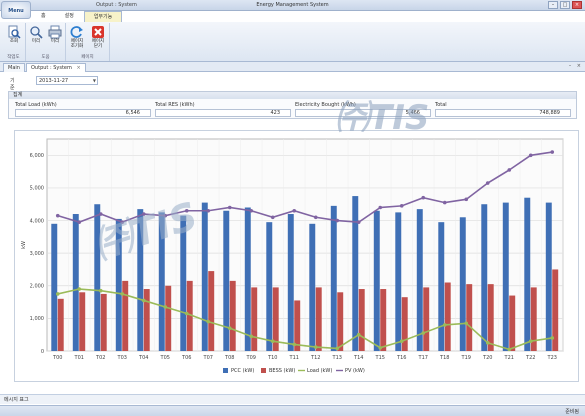  What do you see at coordinates (55, 32) in the screenshot?
I see `print-icon` at bounding box center [55, 32].